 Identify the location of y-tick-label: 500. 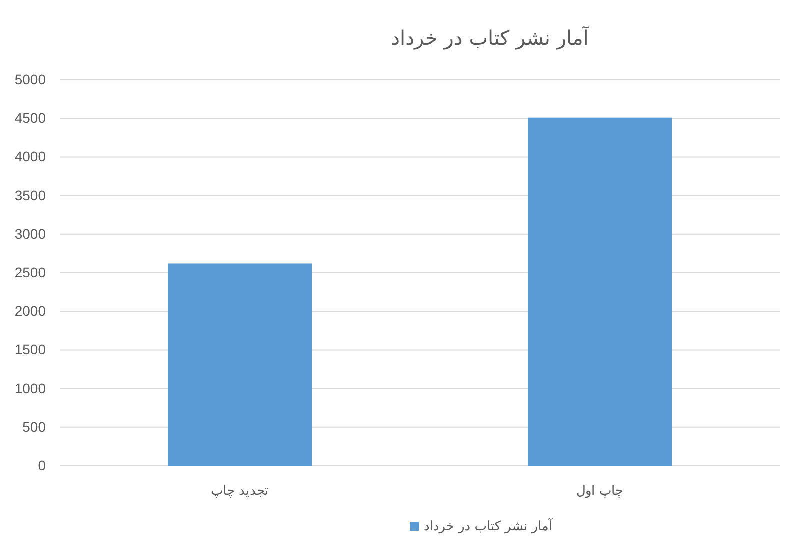
(34, 426).